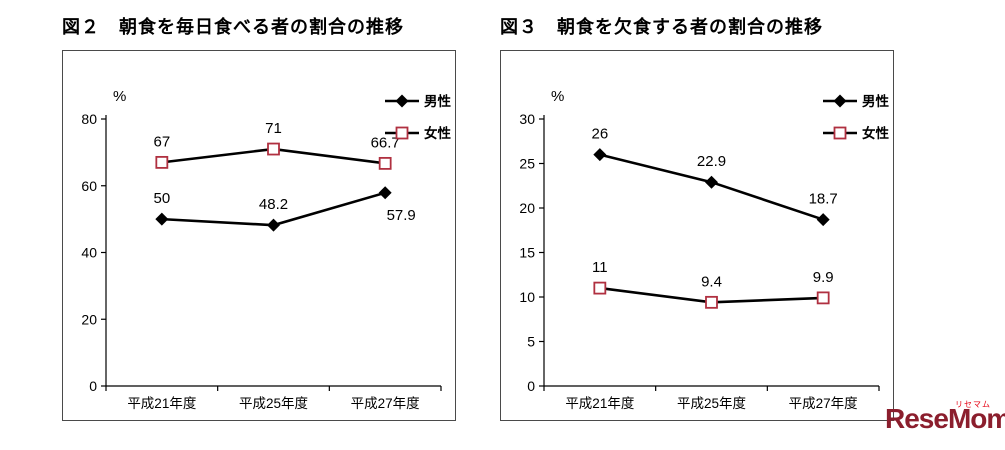 Image resolution: width=1005 pixels, height=450 pixels. Describe the element at coordinates (711, 161) in the screenshot. I see `svg-text: 22.9` at that location.